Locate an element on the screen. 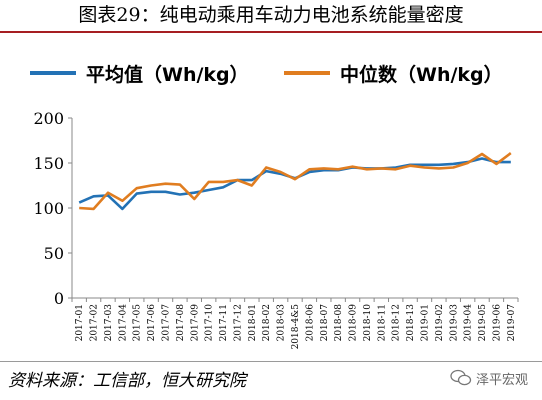  x-tick-label: 2017-04 is located at coordinates (123, 323).